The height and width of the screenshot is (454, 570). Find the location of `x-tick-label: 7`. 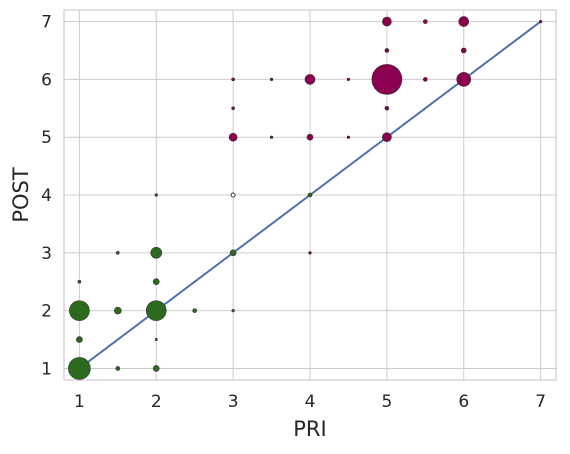

x-tick-label: 7 is located at coordinates (540, 402).